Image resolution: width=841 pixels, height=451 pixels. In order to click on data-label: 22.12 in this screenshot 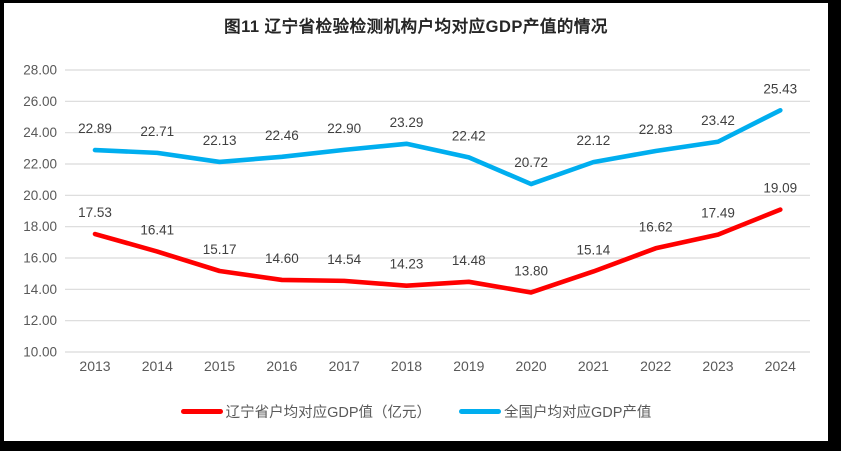, I will do `click(594, 140)`.